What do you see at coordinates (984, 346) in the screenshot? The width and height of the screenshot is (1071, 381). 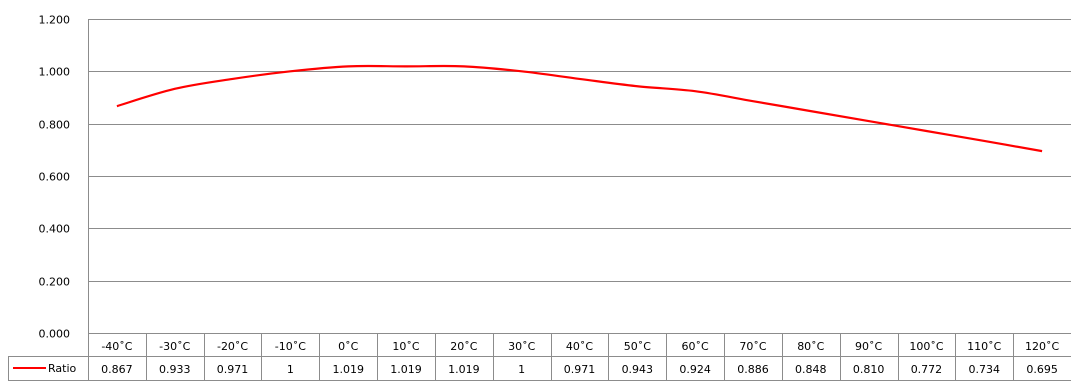 I see `x-tick-label: 110˚C` at bounding box center [984, 346].